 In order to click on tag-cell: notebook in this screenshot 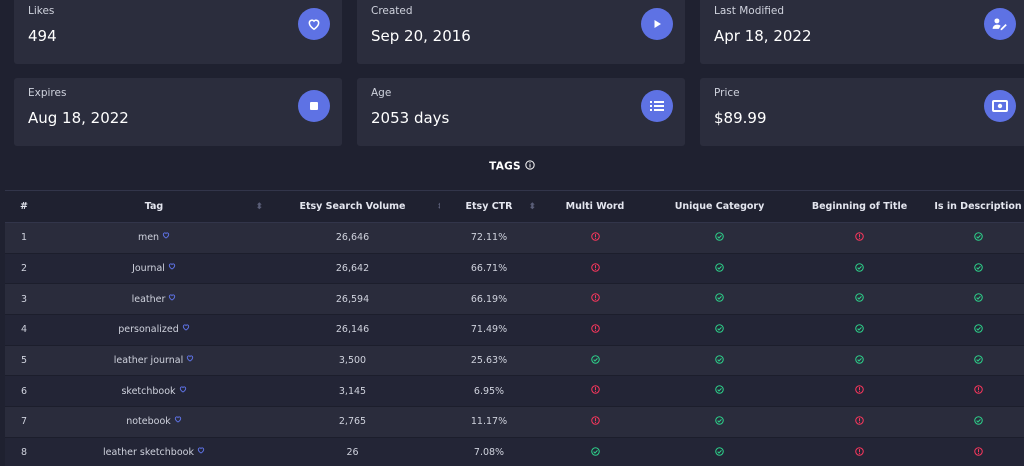, I will do `click(154, 422)`.